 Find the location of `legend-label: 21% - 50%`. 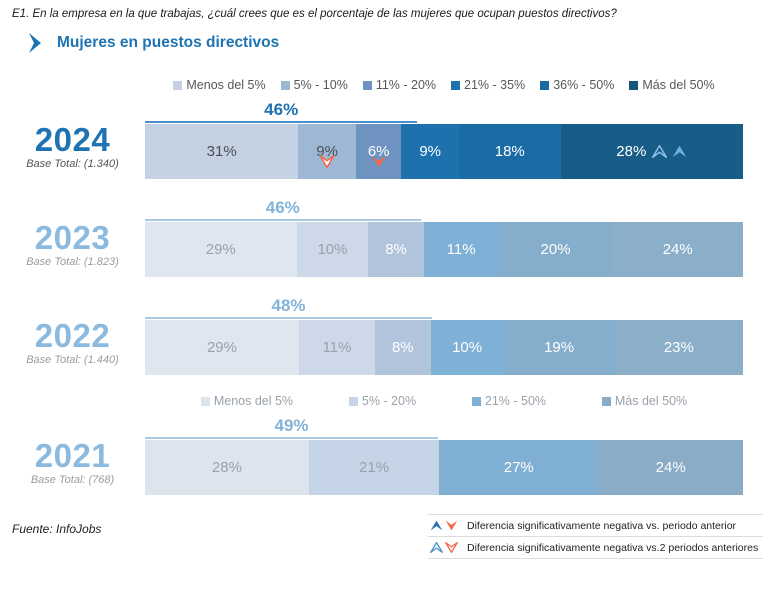

legend-label: 21% - 50% is located at coordinates (515, 401).